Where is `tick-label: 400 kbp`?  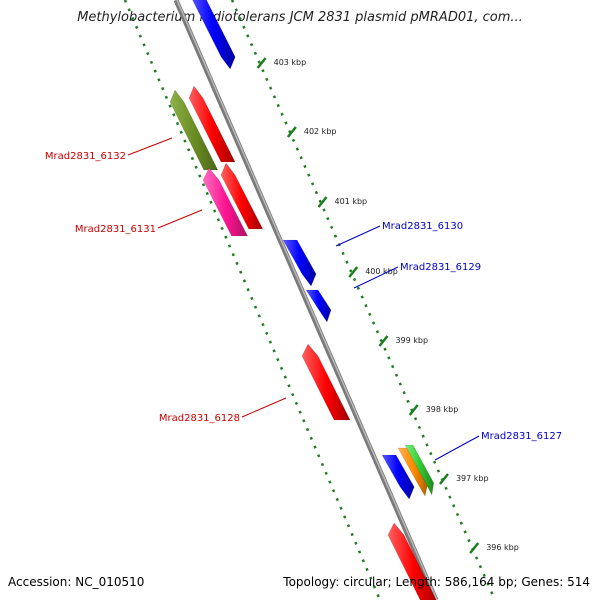
tick-label: 400 kbp is located at coordinates (381, 271).